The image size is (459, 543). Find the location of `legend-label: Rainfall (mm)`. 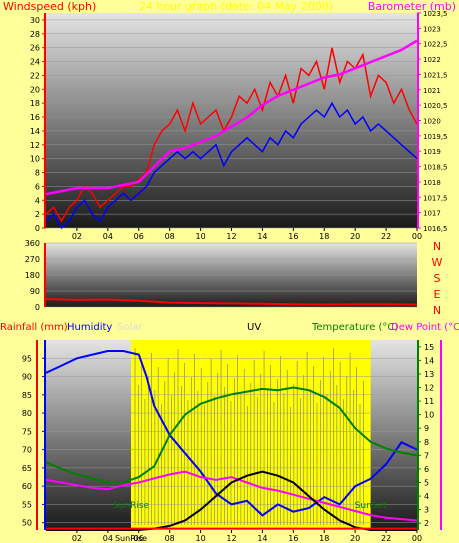

legend-label: Rainfall (mm) is located at coordinates (34, 327).